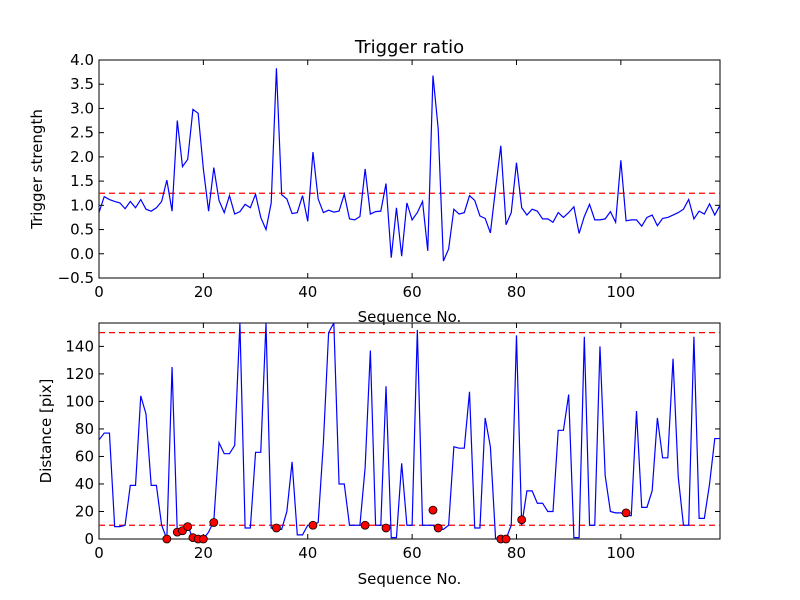  Describe the element at coordinates (37, 169) in the screenshot. I see `y-axis-label: Trigger strength` at that location.